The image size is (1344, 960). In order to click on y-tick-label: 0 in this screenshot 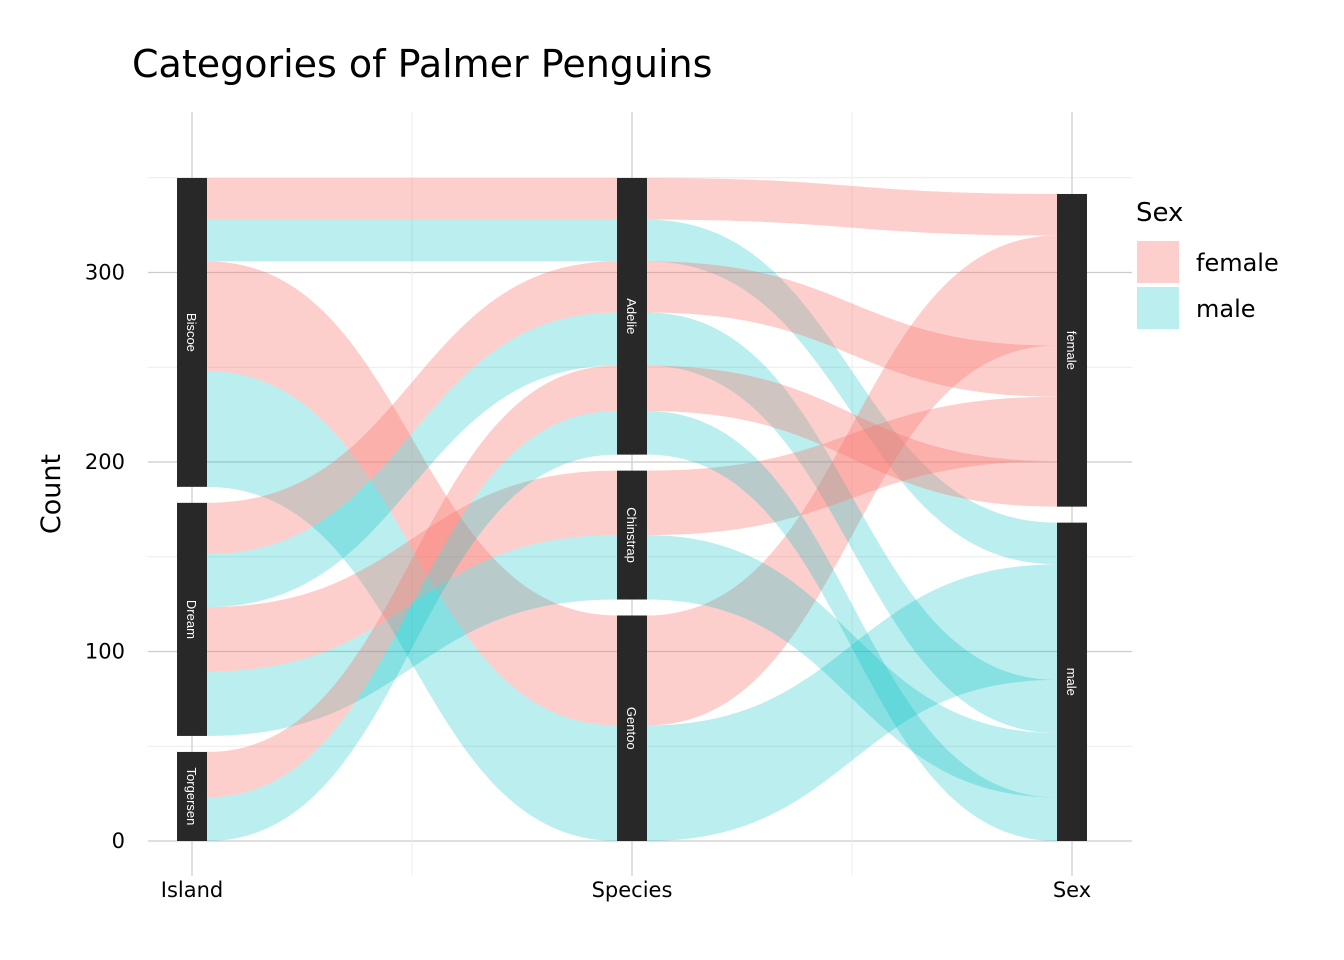, I will do `click(118, 841)`.